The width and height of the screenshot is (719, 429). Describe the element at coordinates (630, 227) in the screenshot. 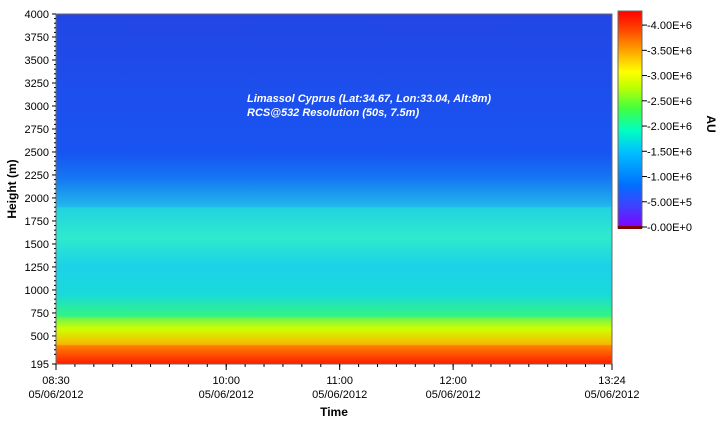

I see `colorbar-floor` at that location.